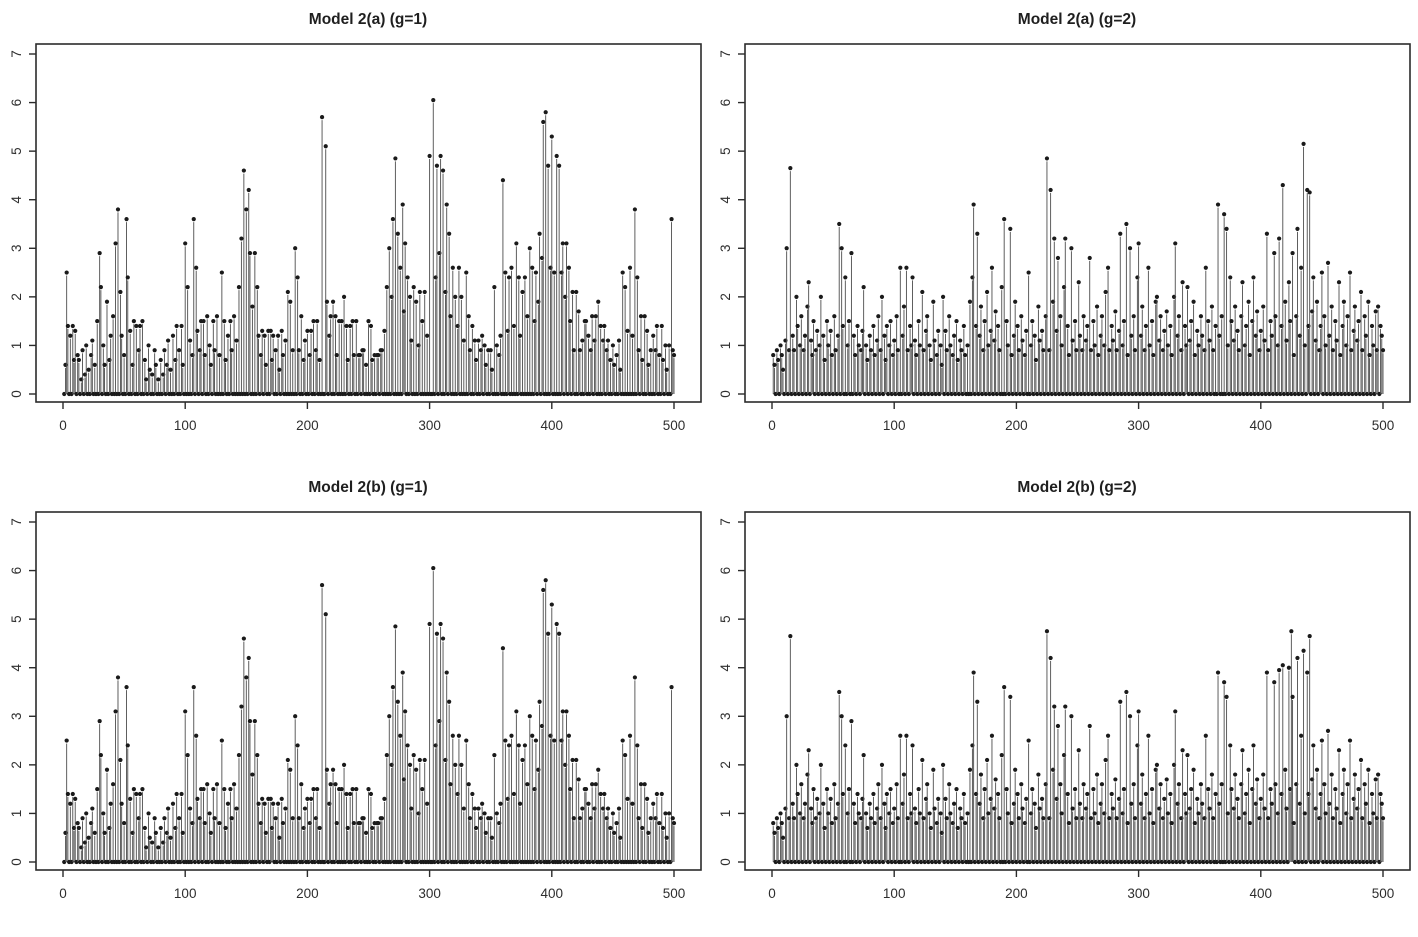 Image resolution: width=1418 pixels, height=937 pixels. What do you see at coordinates (1077, 19) in the screenshot?
I see `panel-title: Model 2(a) (g=2)` at bounding box center [1077, 19].